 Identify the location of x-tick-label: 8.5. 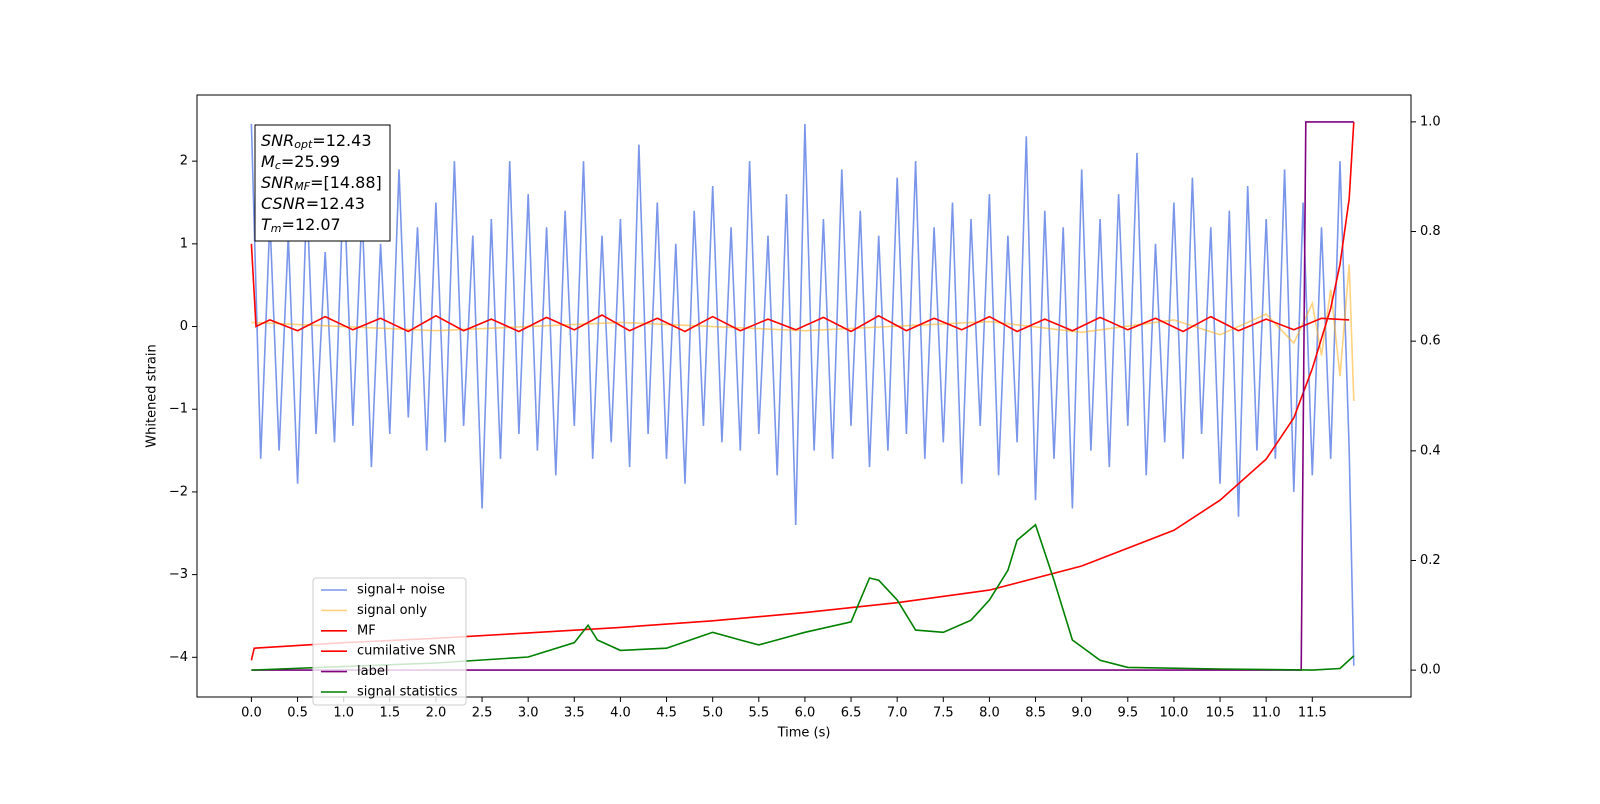
(1035, 713).